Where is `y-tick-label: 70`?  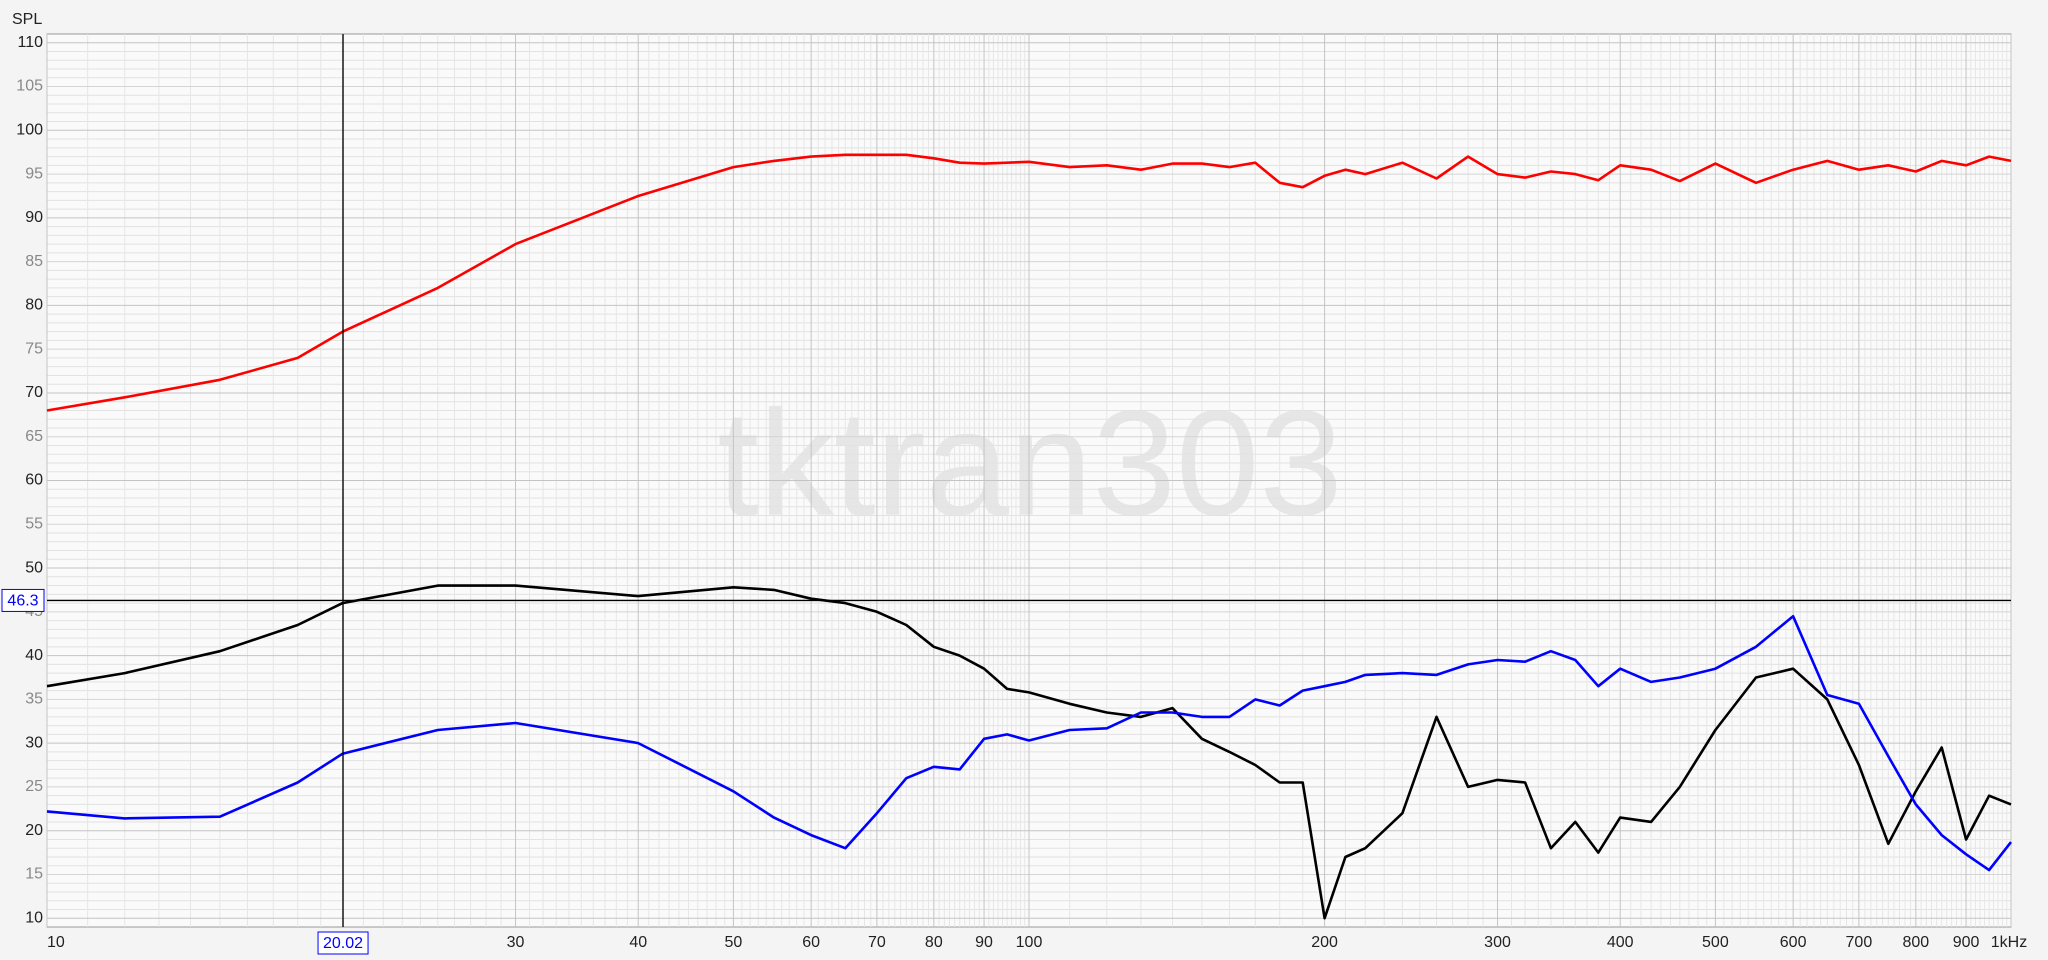 y-tick-label: 70 is located at coordinates (34, 392).